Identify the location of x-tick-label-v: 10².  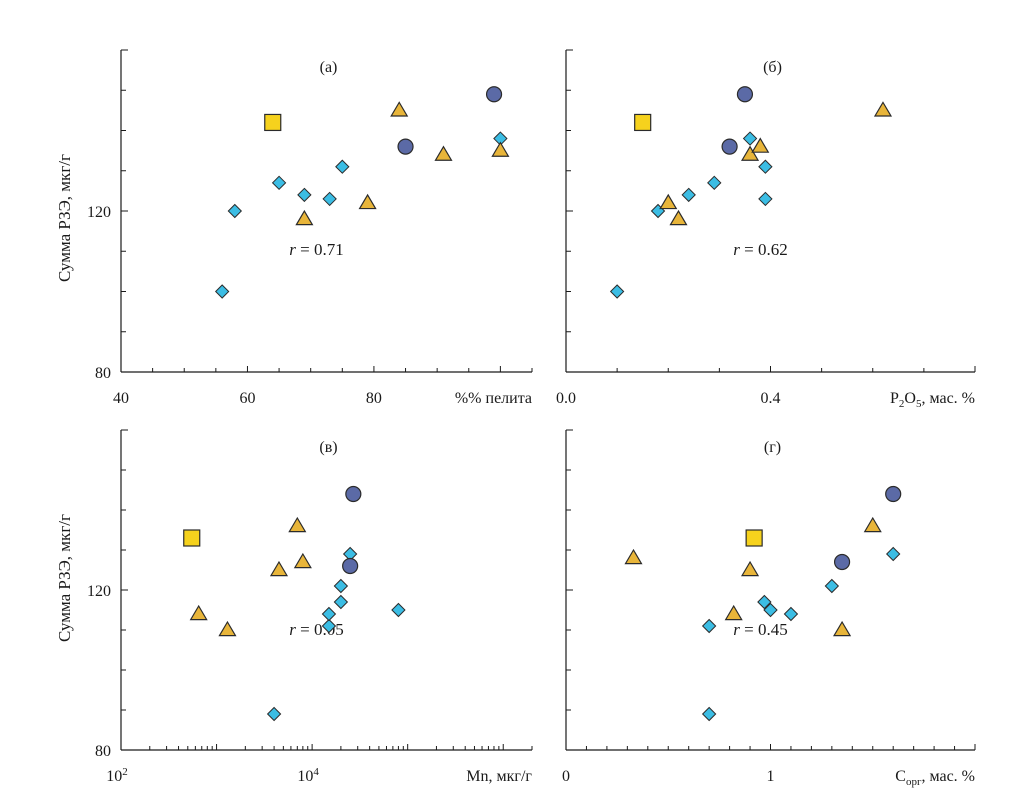
(117, 775).